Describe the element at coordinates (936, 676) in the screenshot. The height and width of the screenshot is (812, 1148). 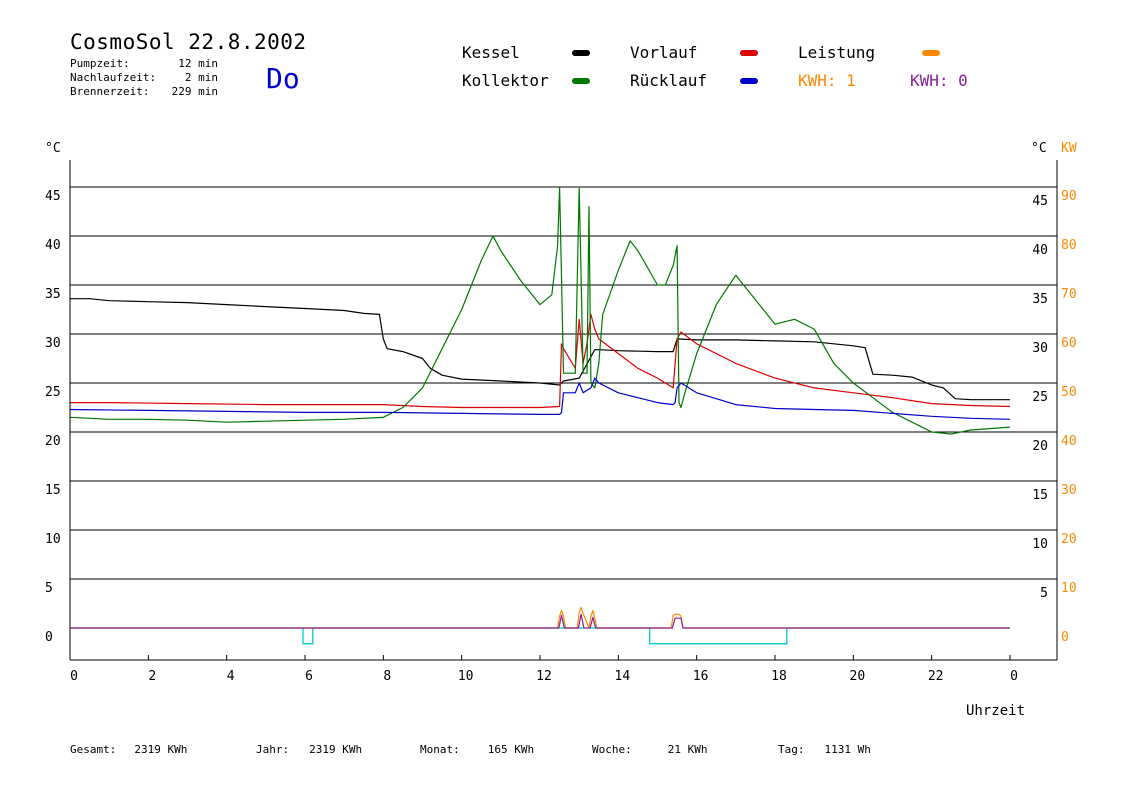
I see `x-tick-label: 22` at that location.